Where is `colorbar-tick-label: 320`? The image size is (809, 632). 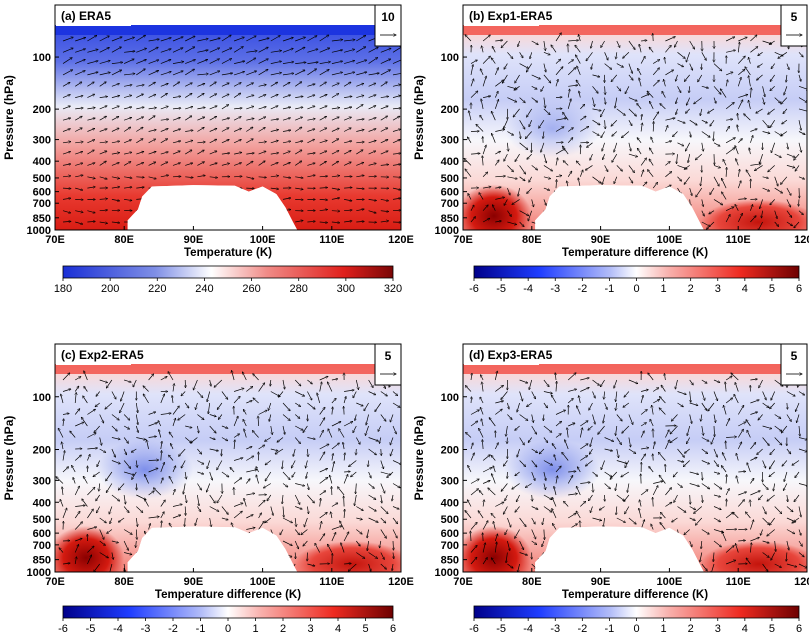
colorbar-tick-label: 320 is located at coordinates (393, 289).